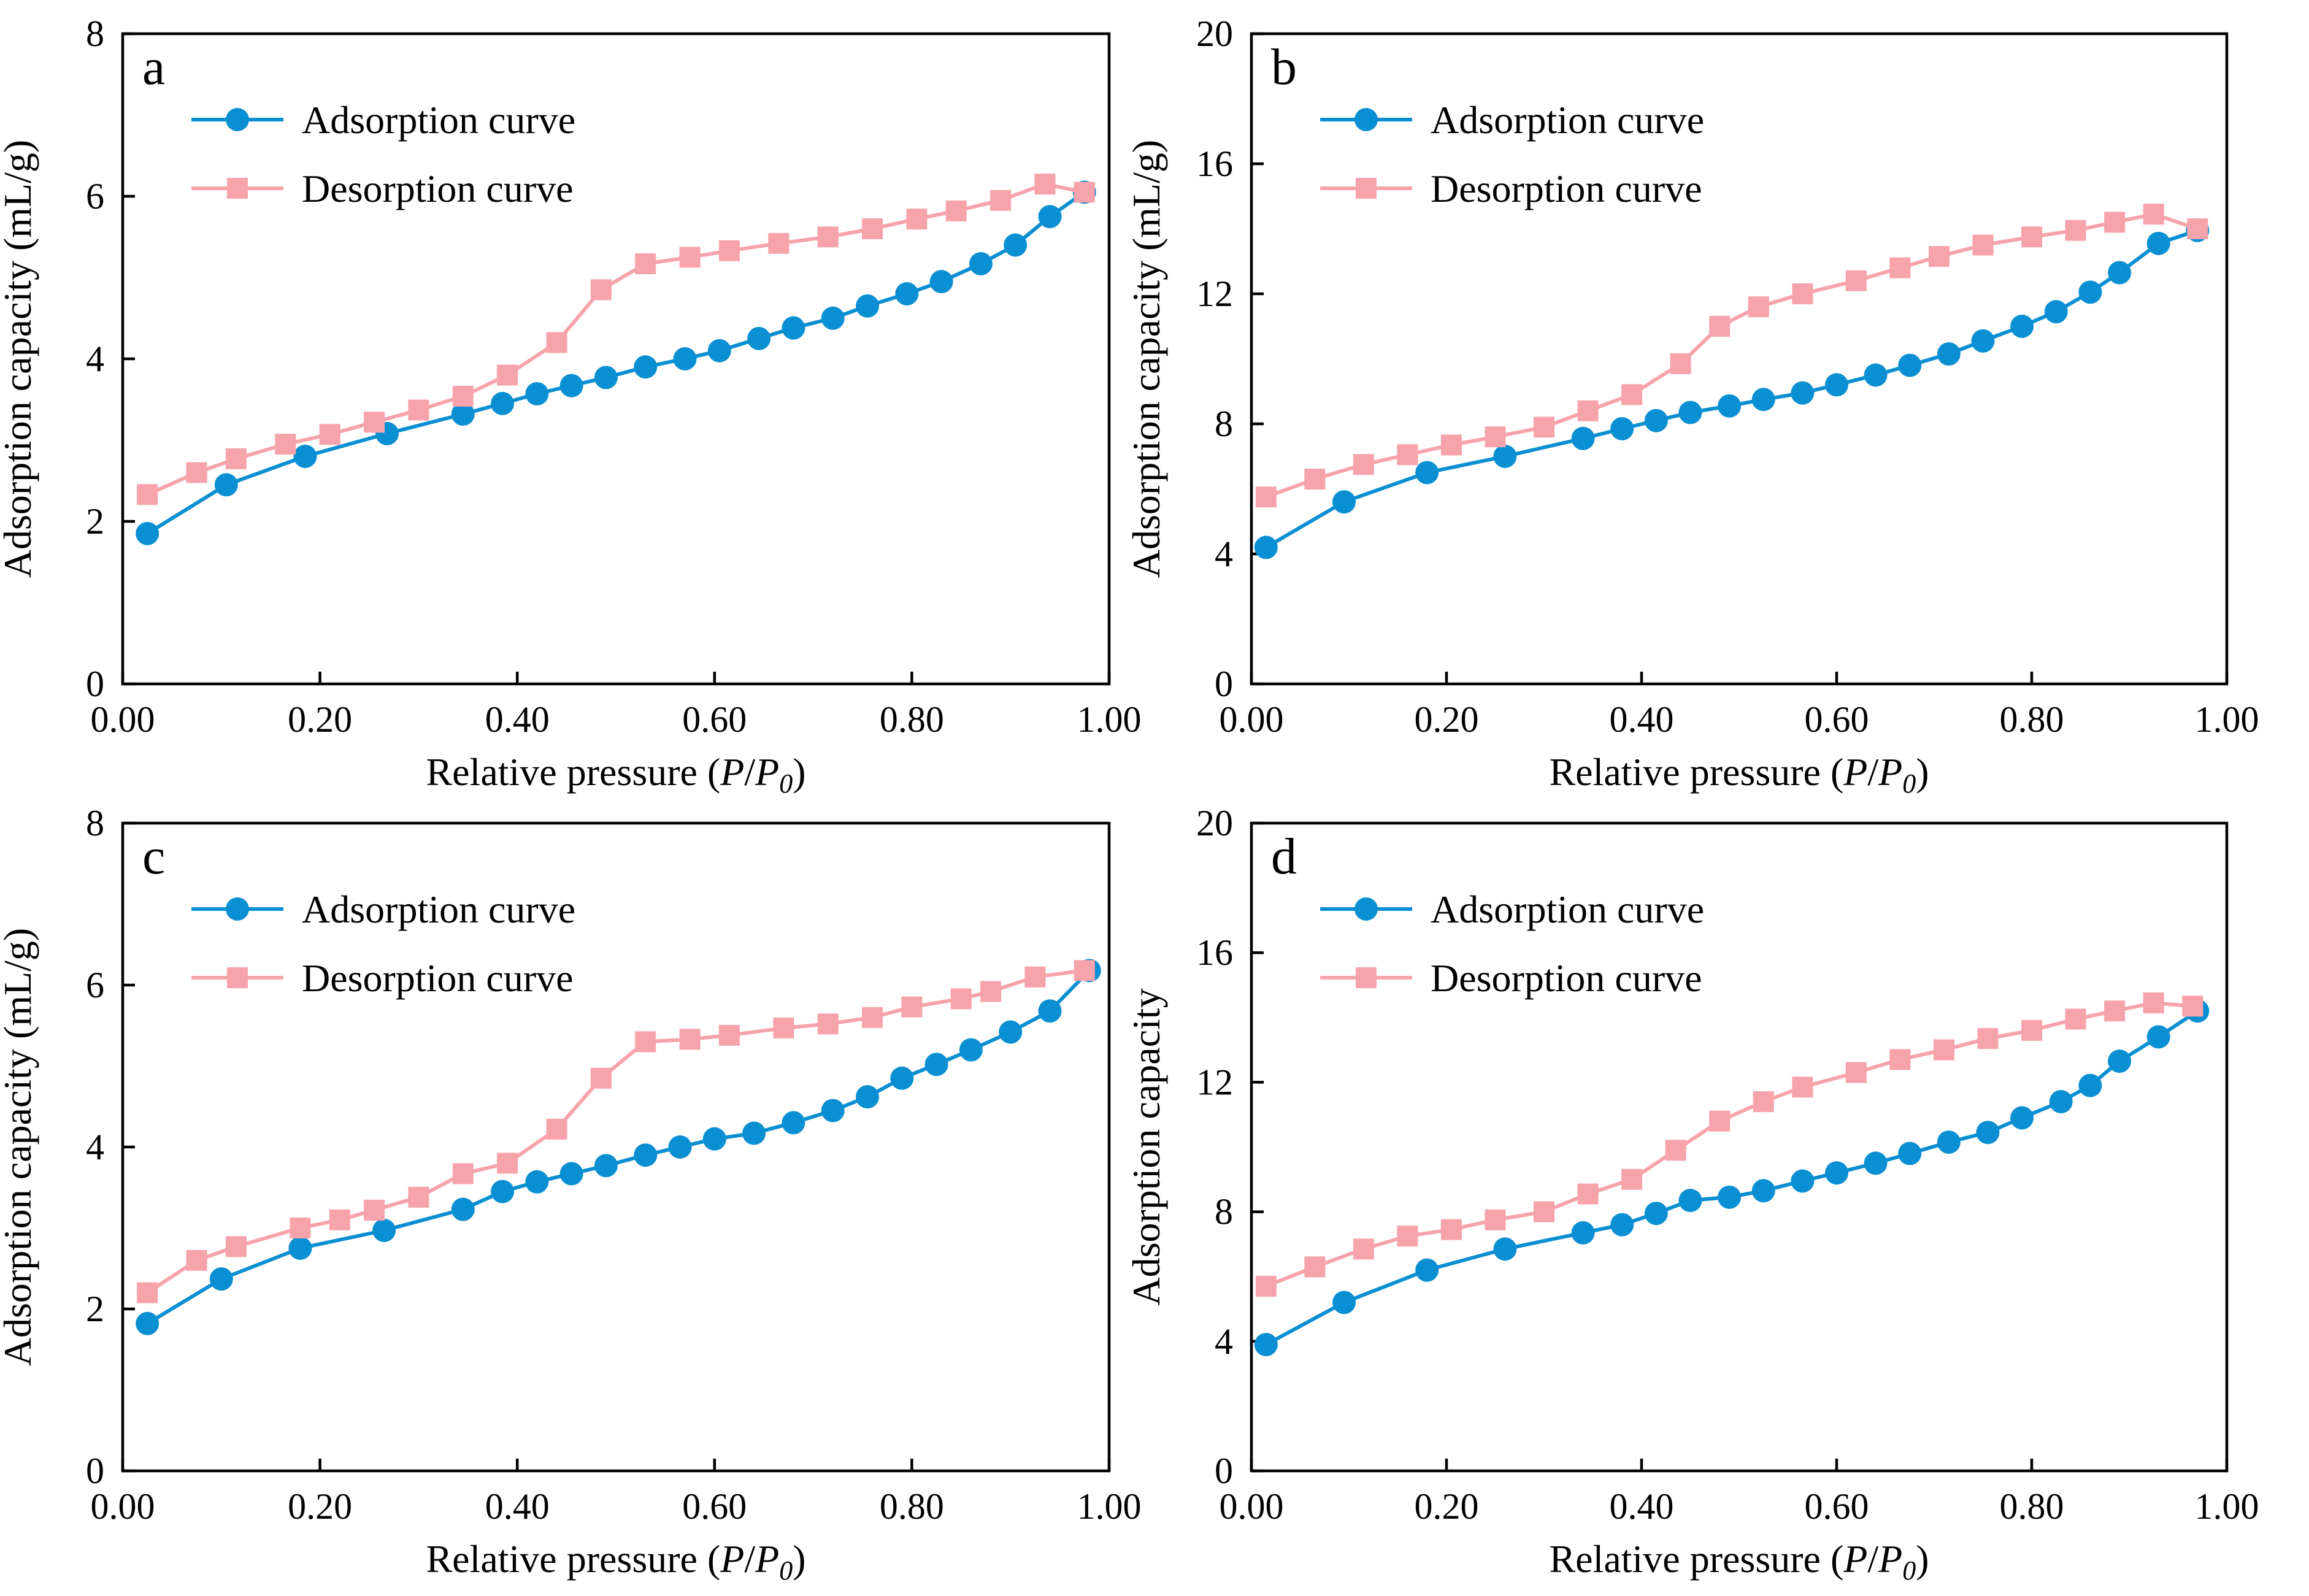 The width and height of the screenshot is (2309, 1596). I want to click on y-tick-label: 6, so click(95, 985).